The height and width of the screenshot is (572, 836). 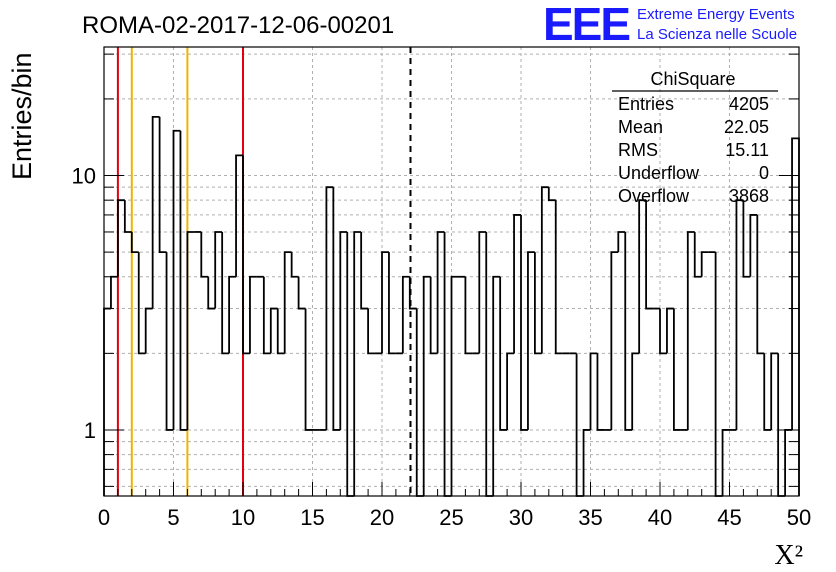 I want to click on x-tick-label: 45, so click(x=729, y=517).